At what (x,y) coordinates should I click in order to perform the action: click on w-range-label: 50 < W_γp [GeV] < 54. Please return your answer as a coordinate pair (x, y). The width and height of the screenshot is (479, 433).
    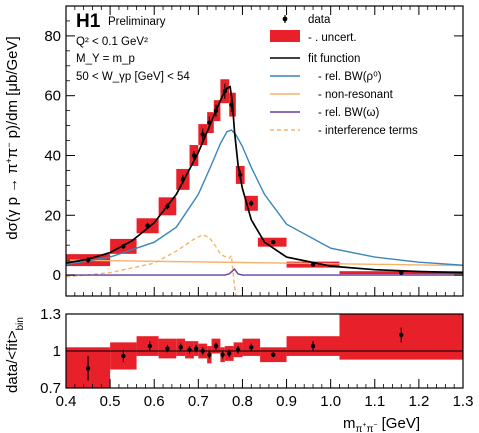
    Looking at the image, I should click on (133, 77).